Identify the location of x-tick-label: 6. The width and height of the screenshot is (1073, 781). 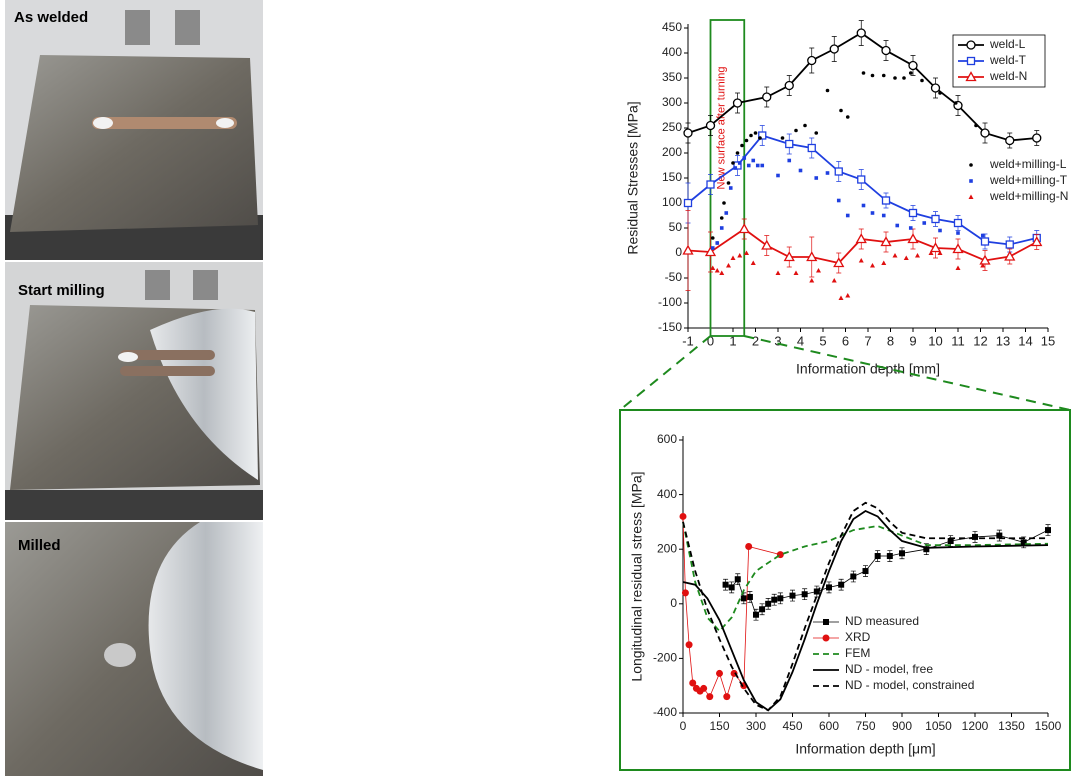
(845, 340).